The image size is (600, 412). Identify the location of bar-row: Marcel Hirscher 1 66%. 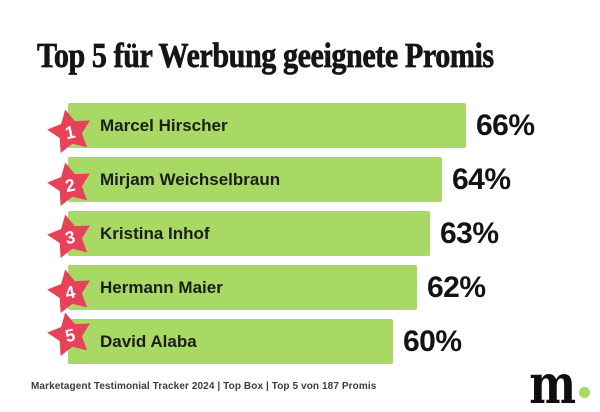
(300, 128).